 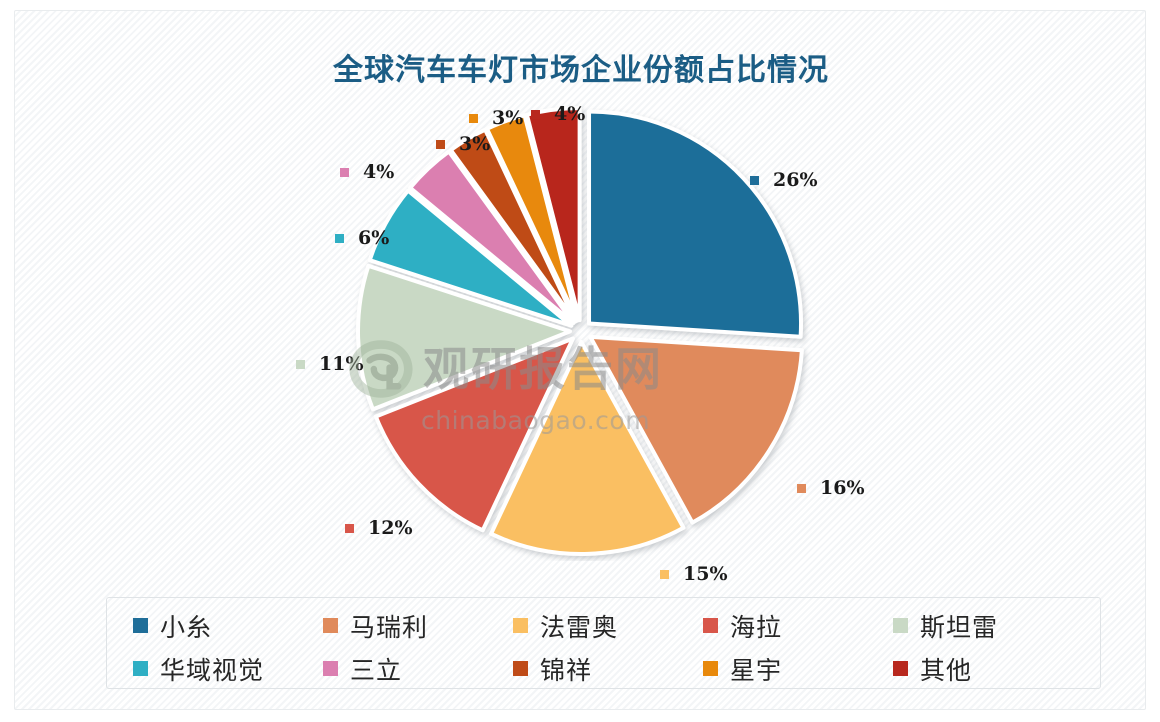 I want to click on data-label-others: 4%, so click(x=558, y=114).